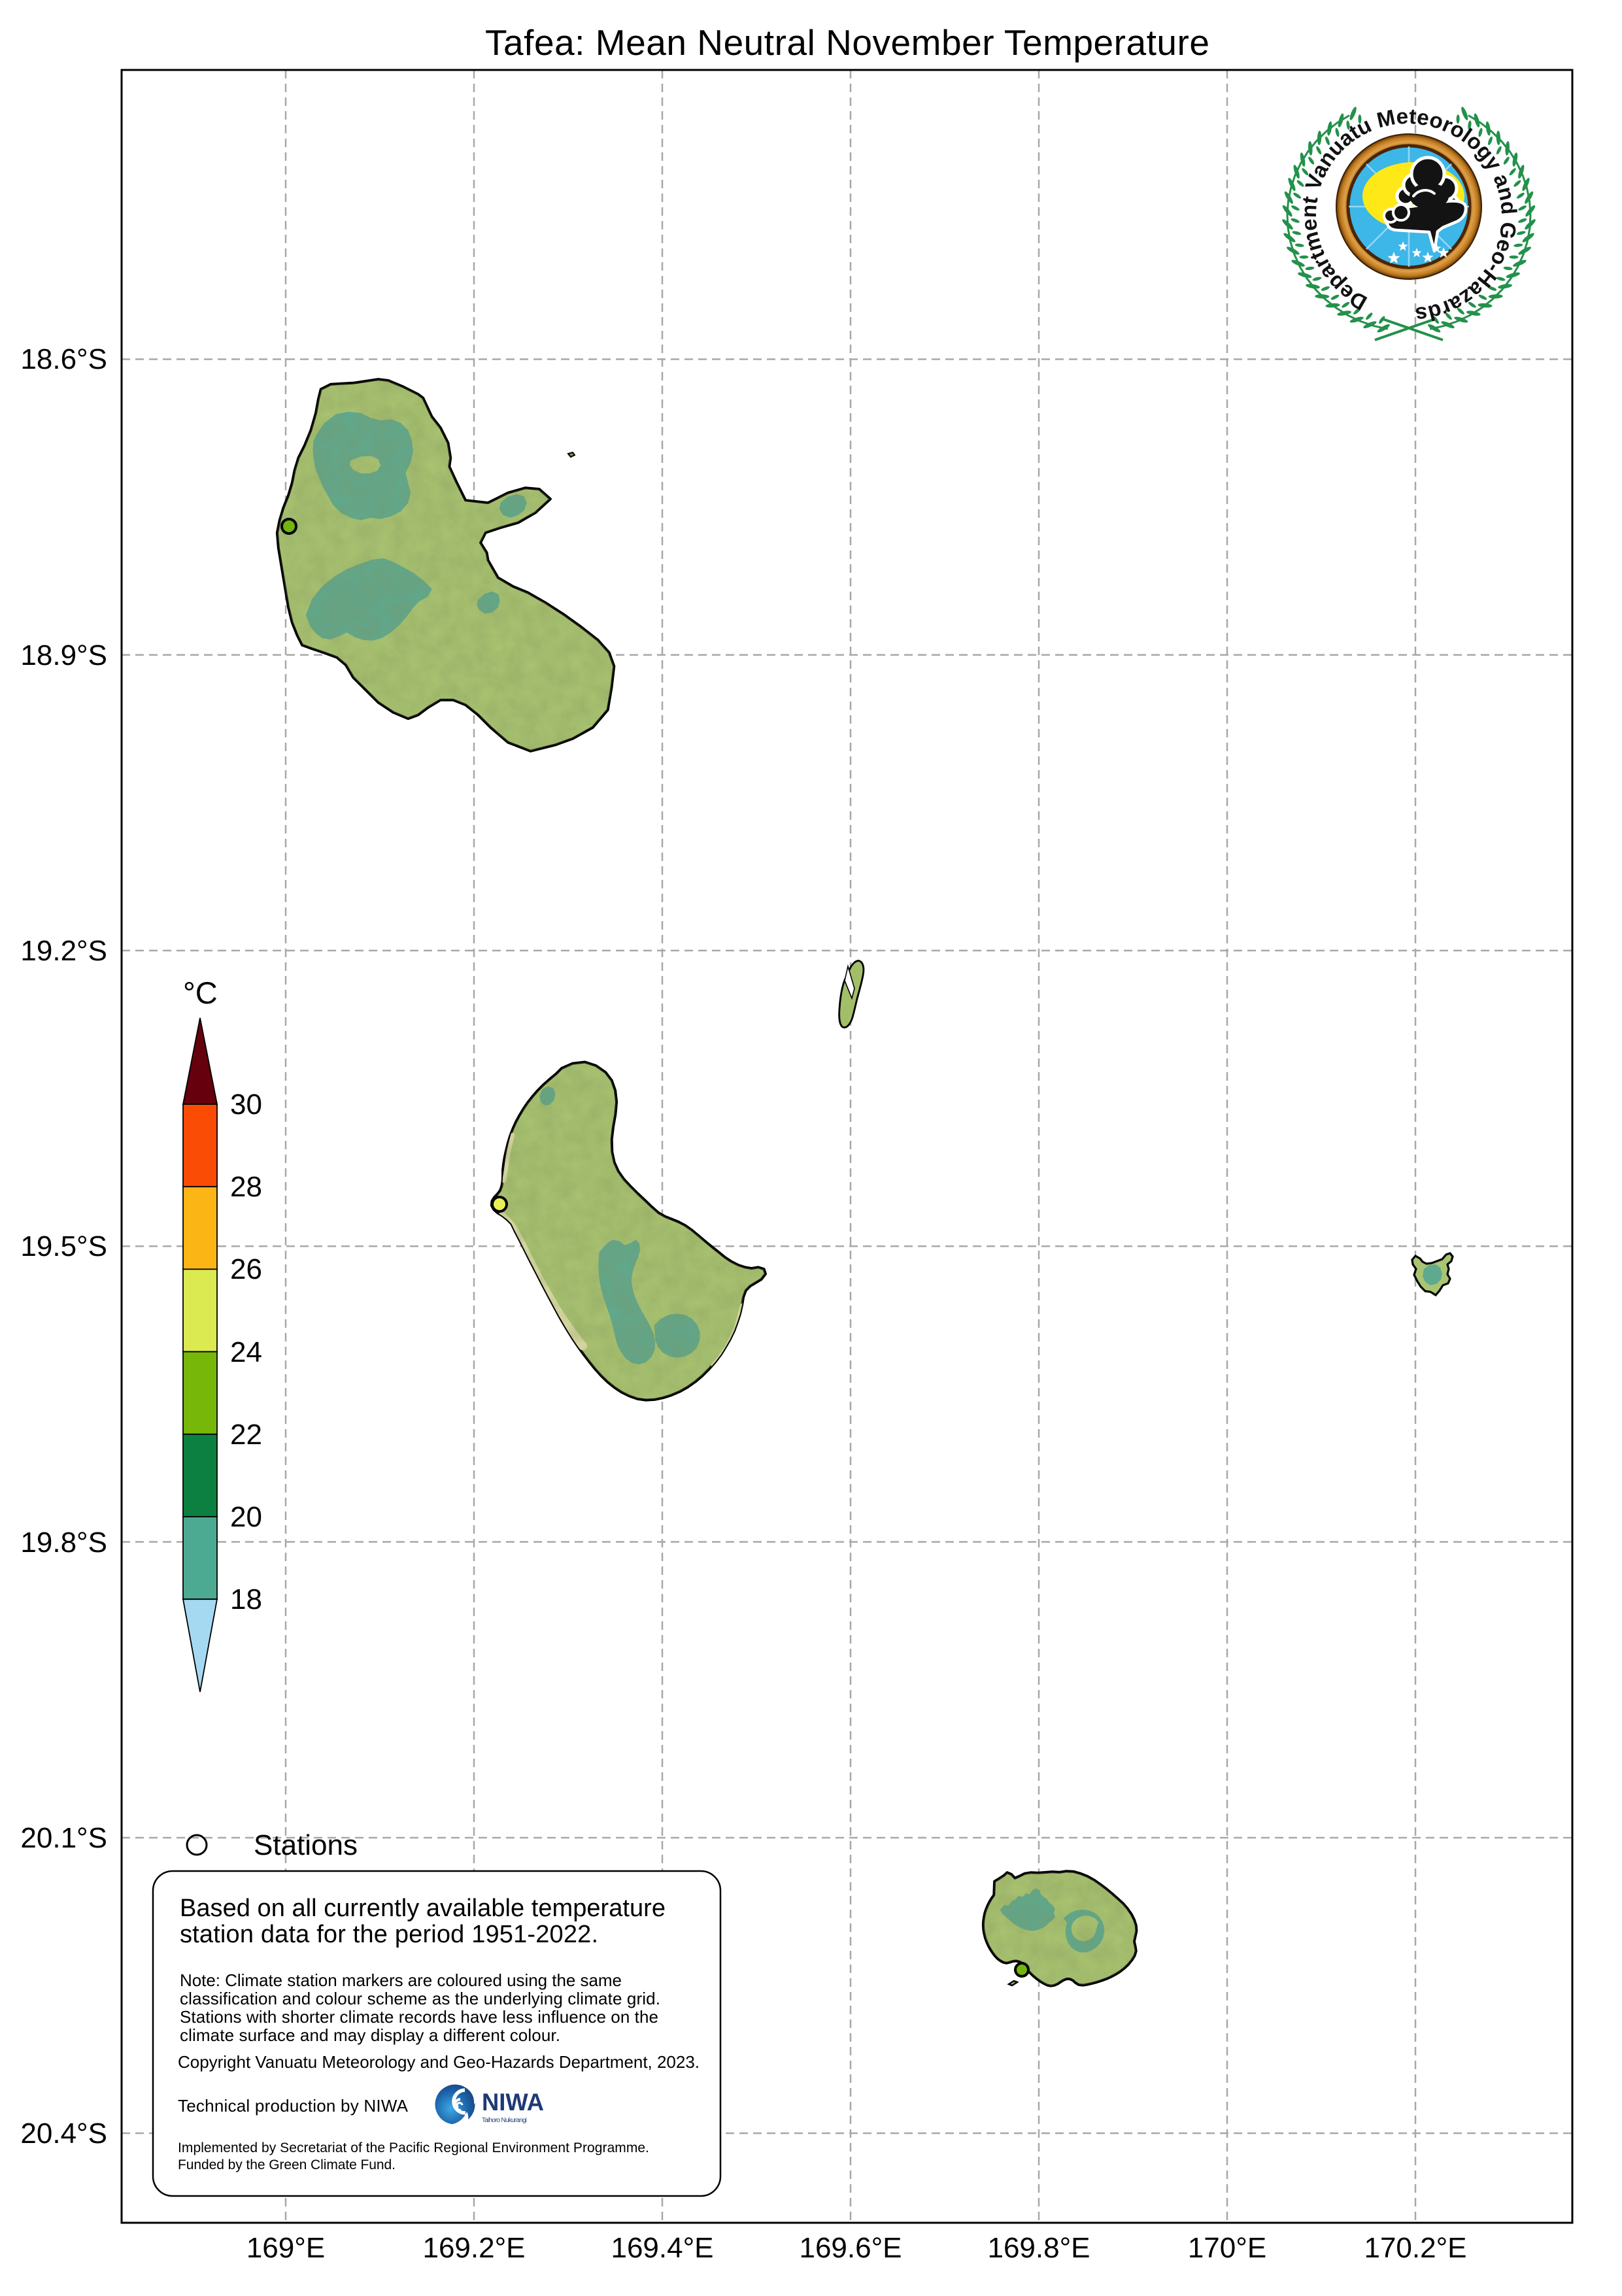  What do you see at coordinates (662, 2248) in the screenshot?
I see `svg-text: 169.4°E` at bounding box center [662, 2248].